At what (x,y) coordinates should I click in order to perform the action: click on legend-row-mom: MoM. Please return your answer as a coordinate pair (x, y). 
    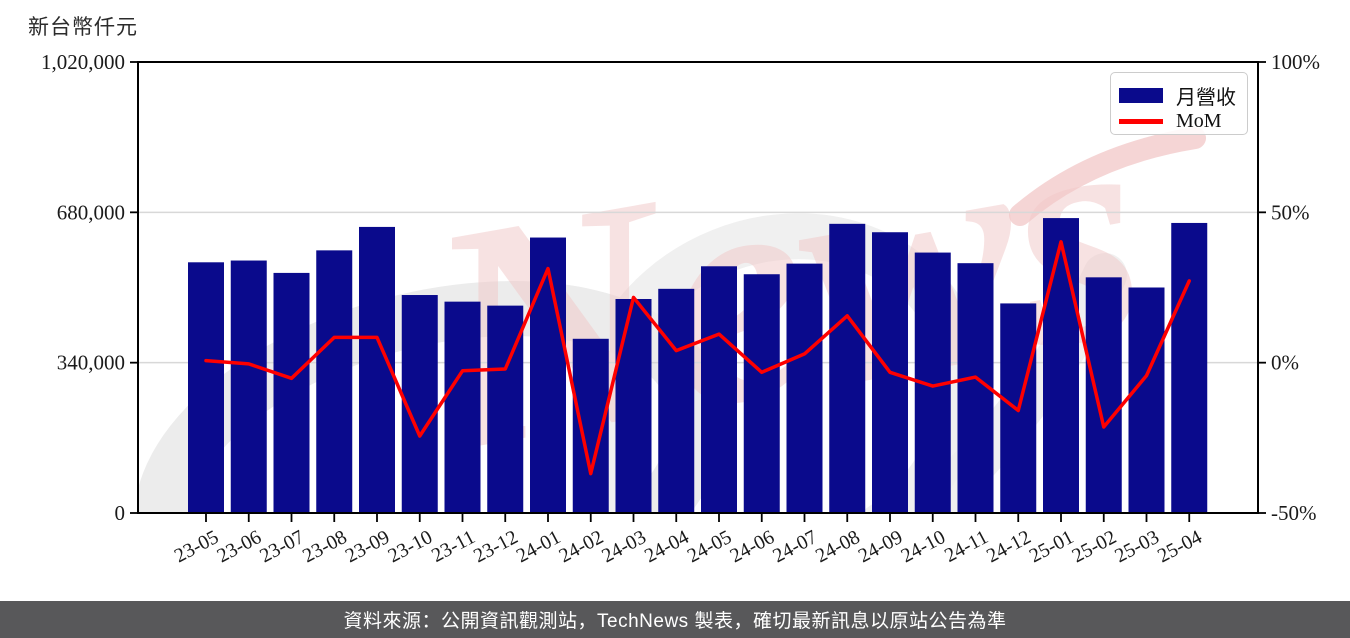
    Looking at the image, I should click on (1178, 121).